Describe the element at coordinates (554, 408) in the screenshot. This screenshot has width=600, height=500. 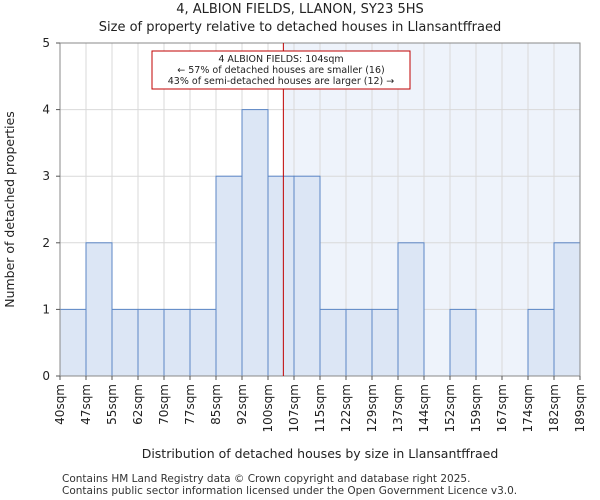
I see `x-tick-label: 182sqm` at that location.